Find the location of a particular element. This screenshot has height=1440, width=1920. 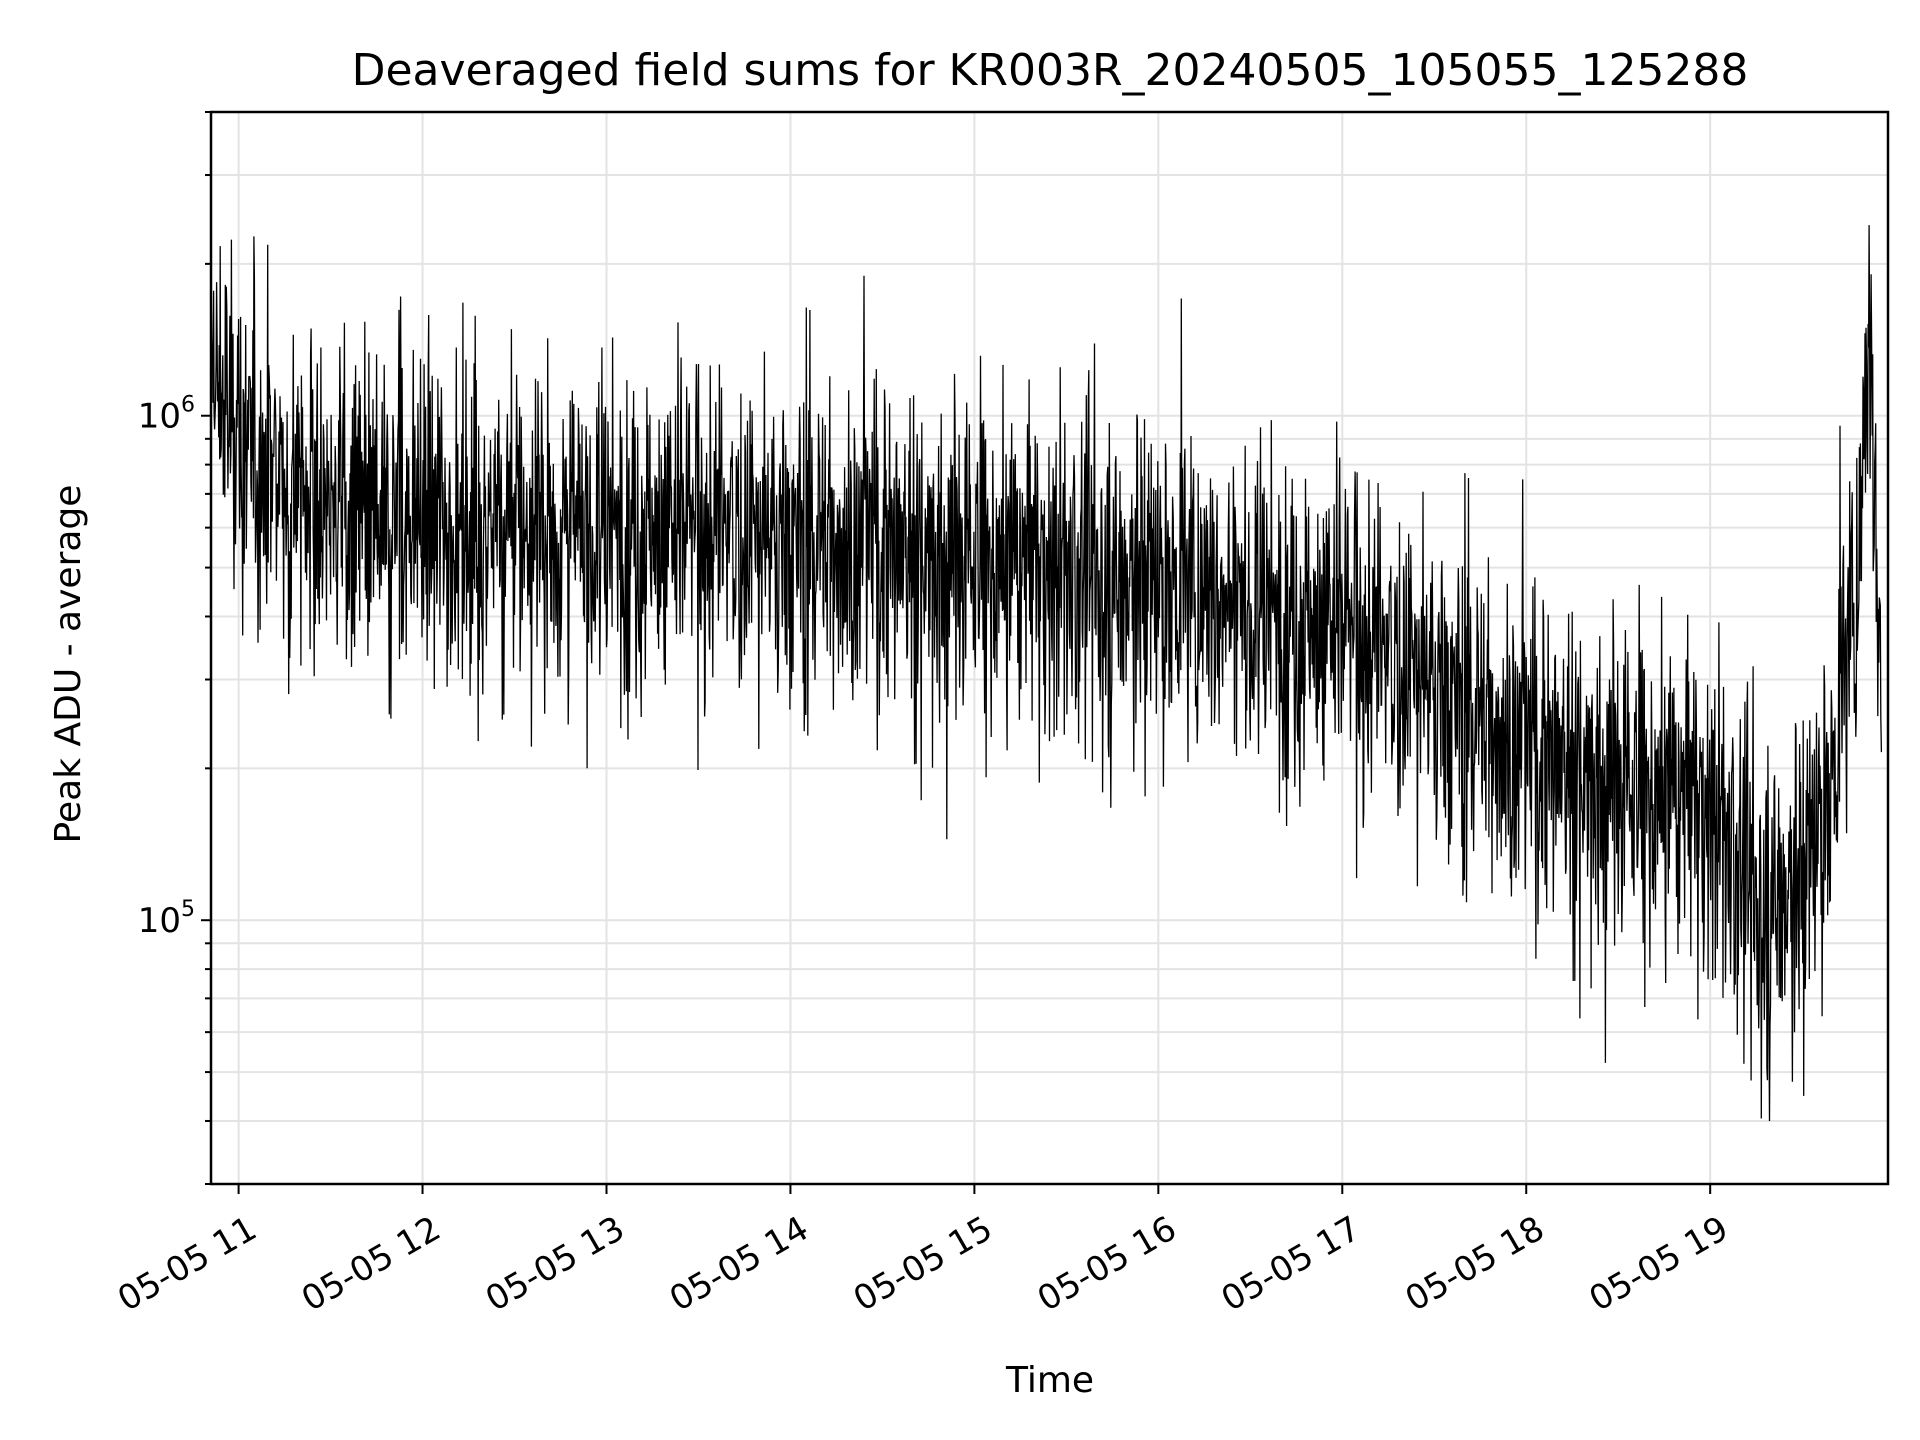

x-axis-label: Time is located at coordinates (1049, 1380).